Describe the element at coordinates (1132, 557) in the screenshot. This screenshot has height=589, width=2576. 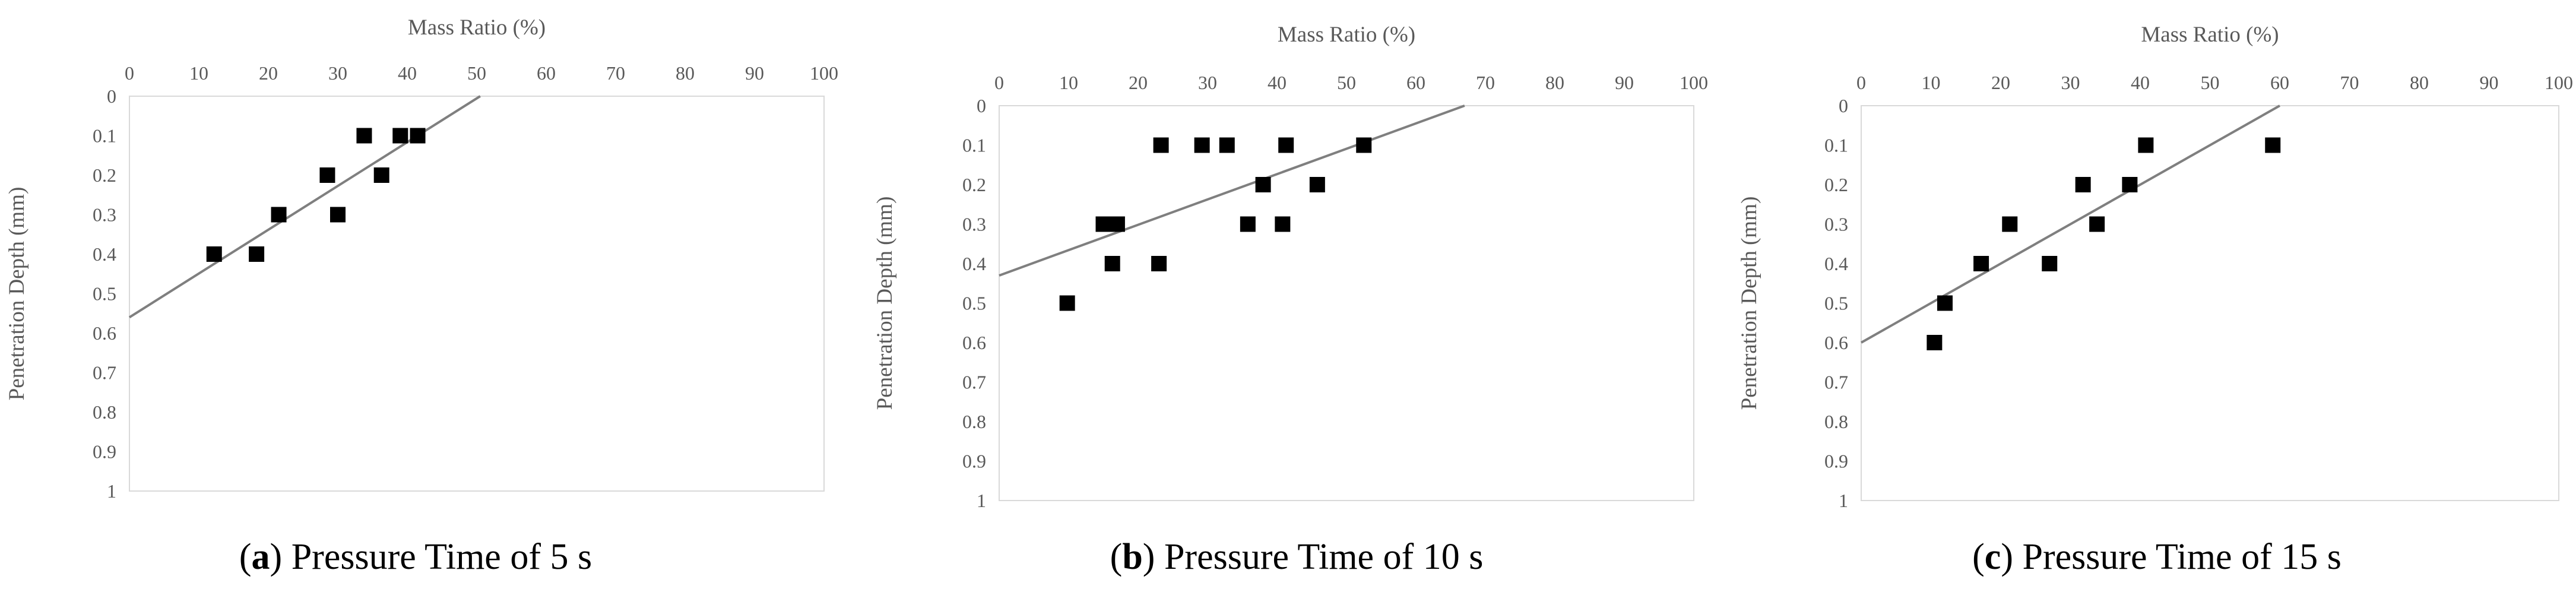
I see `panel-letter: b` at that location.